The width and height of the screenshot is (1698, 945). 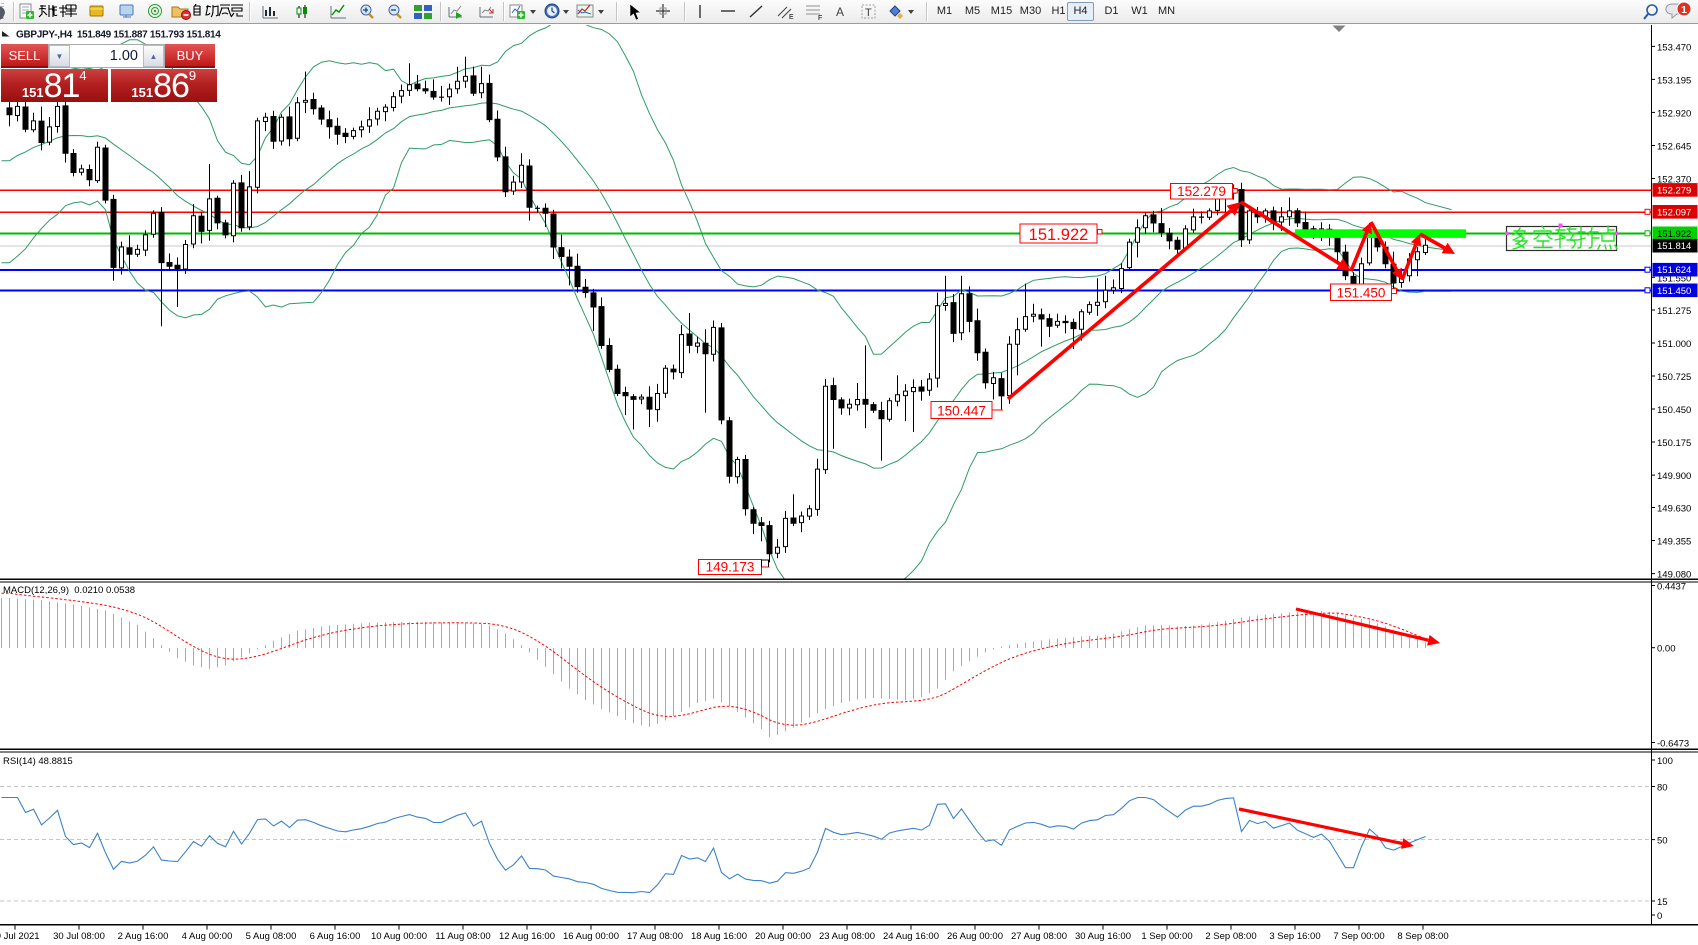 What do you see at coordinates (868, 13) in the screenshot?
I see `svg-text: T` at bounding box center [868, 13].